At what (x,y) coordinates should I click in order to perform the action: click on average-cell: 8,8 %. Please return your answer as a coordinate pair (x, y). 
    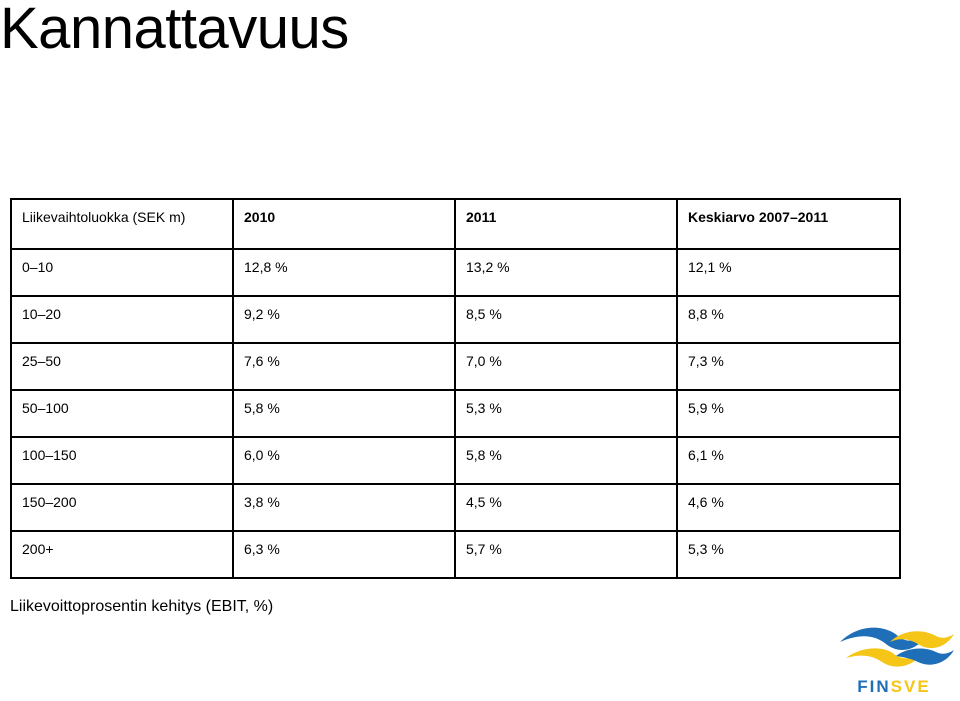
    Looking at the image, I should click on (788, 319).